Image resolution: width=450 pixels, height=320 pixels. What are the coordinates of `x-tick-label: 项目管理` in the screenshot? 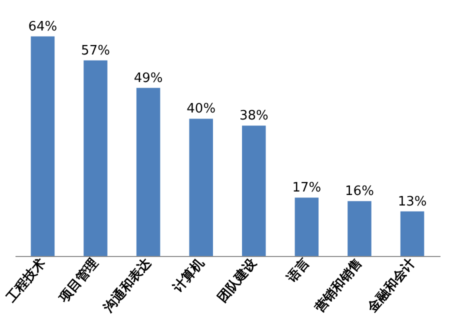 It's located at (79, 281).